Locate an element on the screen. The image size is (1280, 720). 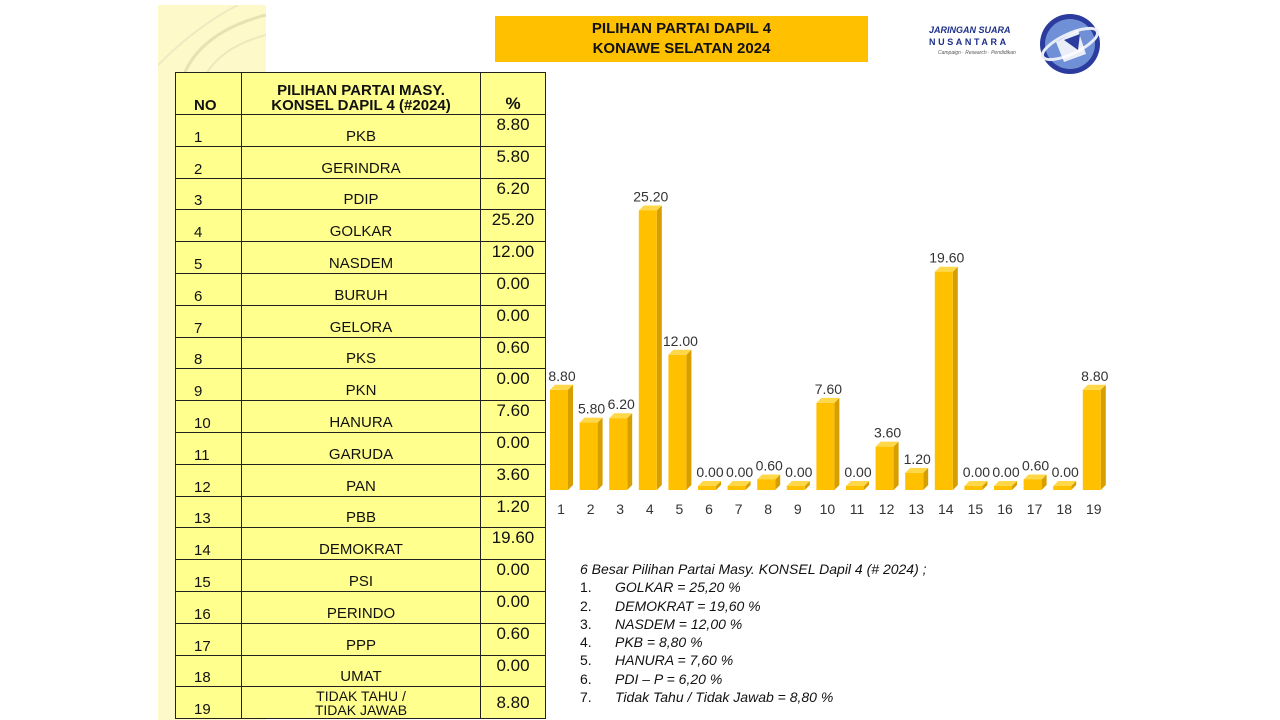
x-tick-label: 13 is located at coordinates (916, 509).